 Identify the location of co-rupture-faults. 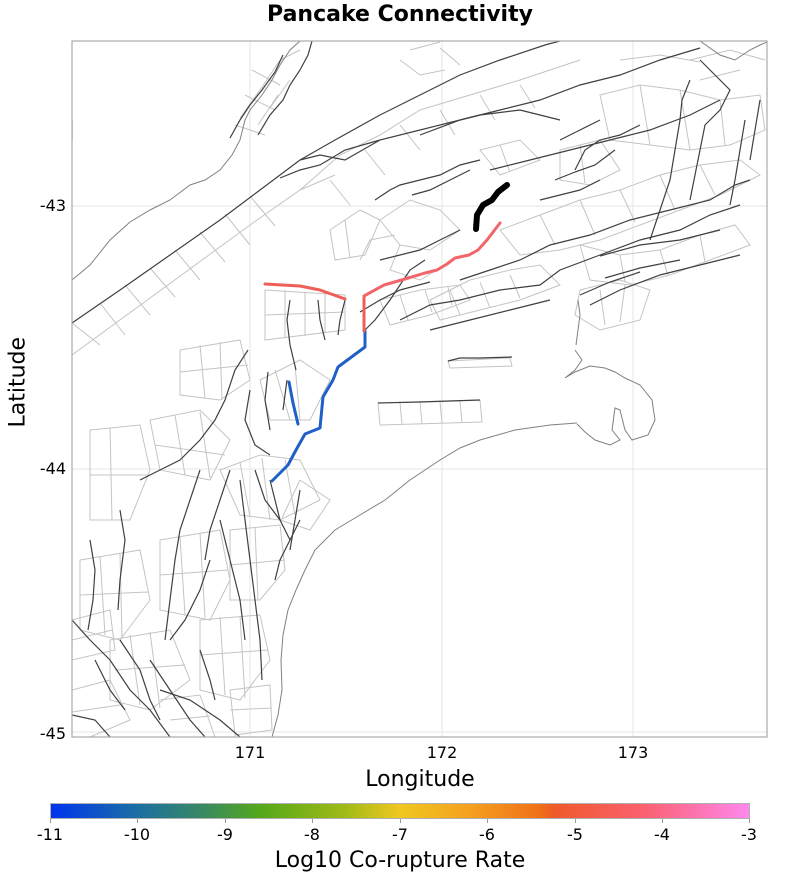
(386, 332).